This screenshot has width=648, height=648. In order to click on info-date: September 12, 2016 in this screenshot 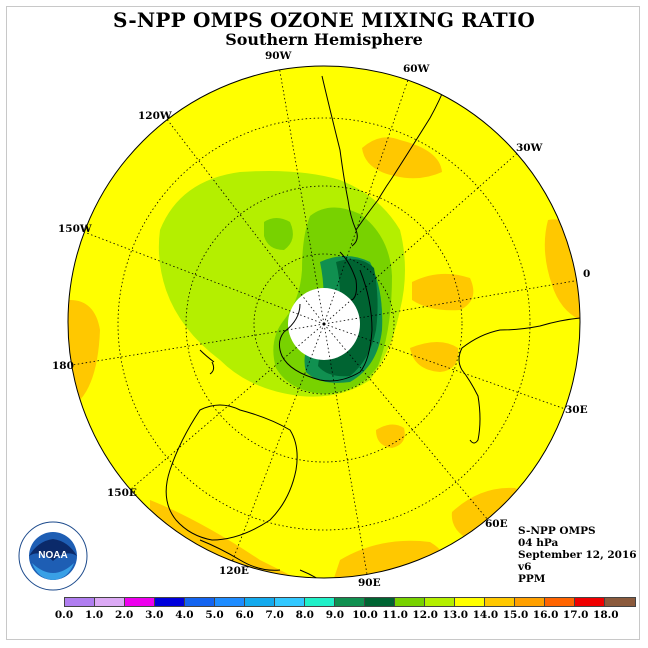, I will do `click(577, 555)`.